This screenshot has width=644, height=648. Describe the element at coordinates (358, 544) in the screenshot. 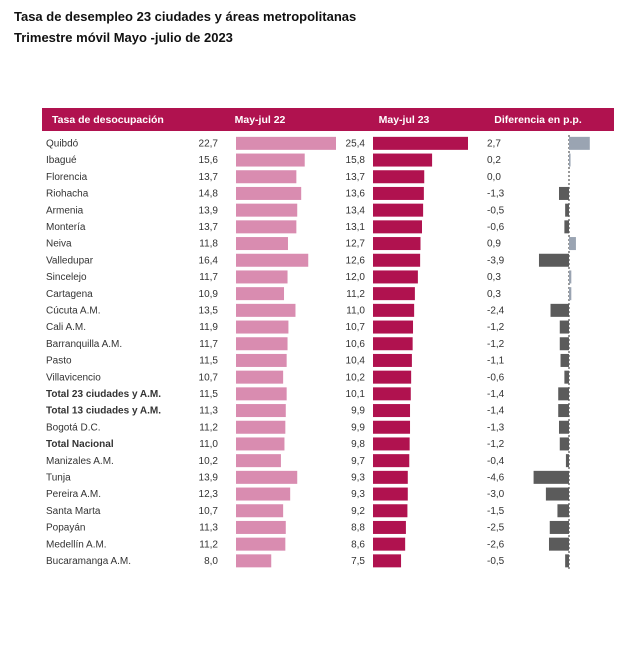

I see `value-2023-label: 8,6` at that location.